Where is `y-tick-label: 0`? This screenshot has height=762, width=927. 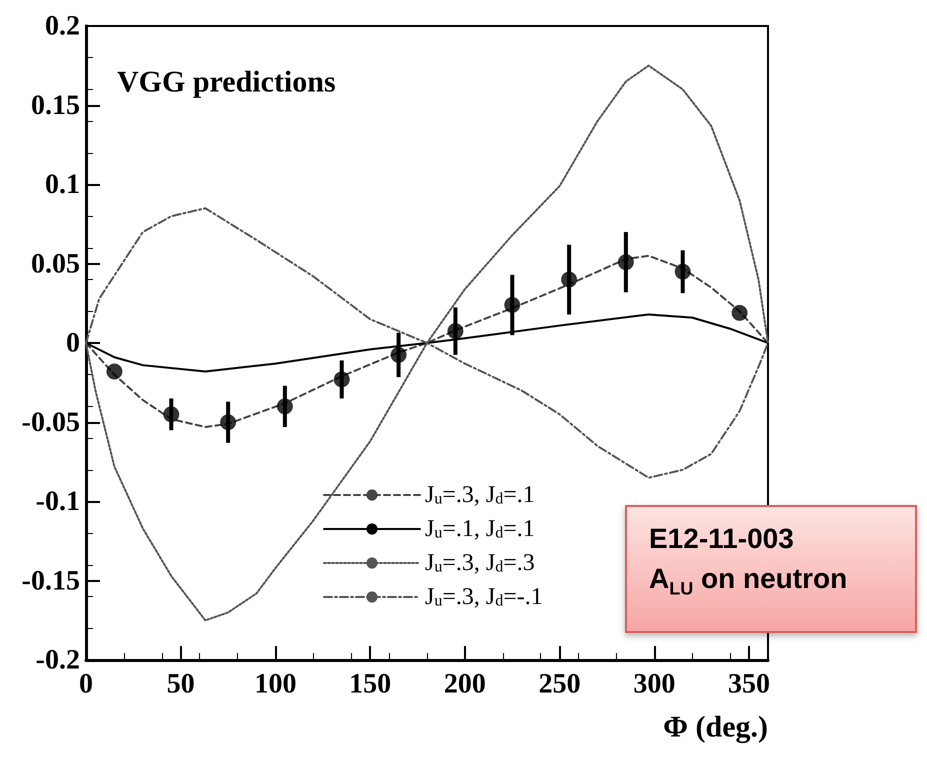
y-tick-label: 0 is located at coordinates (73, 343).